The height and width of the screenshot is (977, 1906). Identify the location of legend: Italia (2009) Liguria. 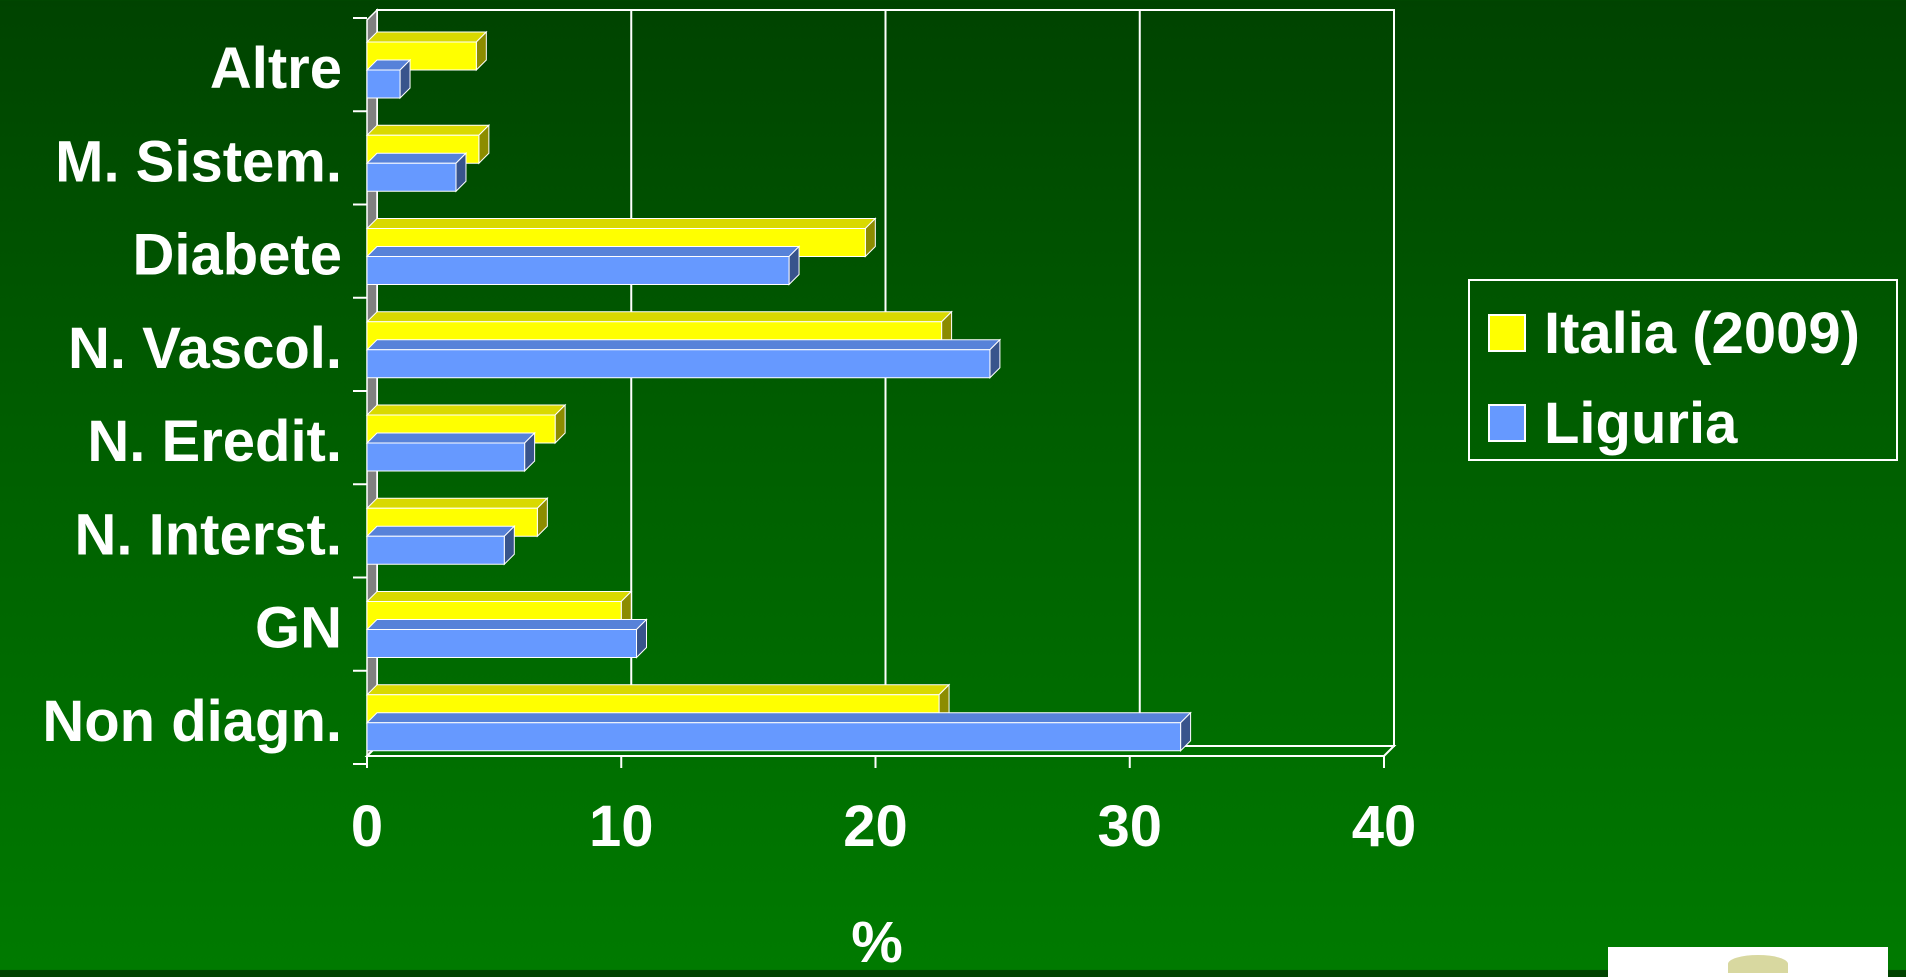
(1683, 370).